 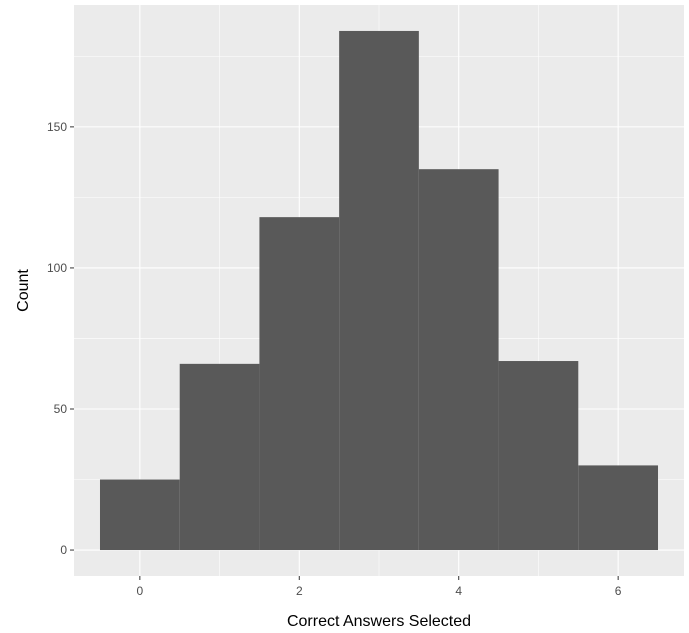 What do you see at coordinates (140, 591) in the screenshot?
I see `x-tick-label: 0` at bounding box center [140, 591].